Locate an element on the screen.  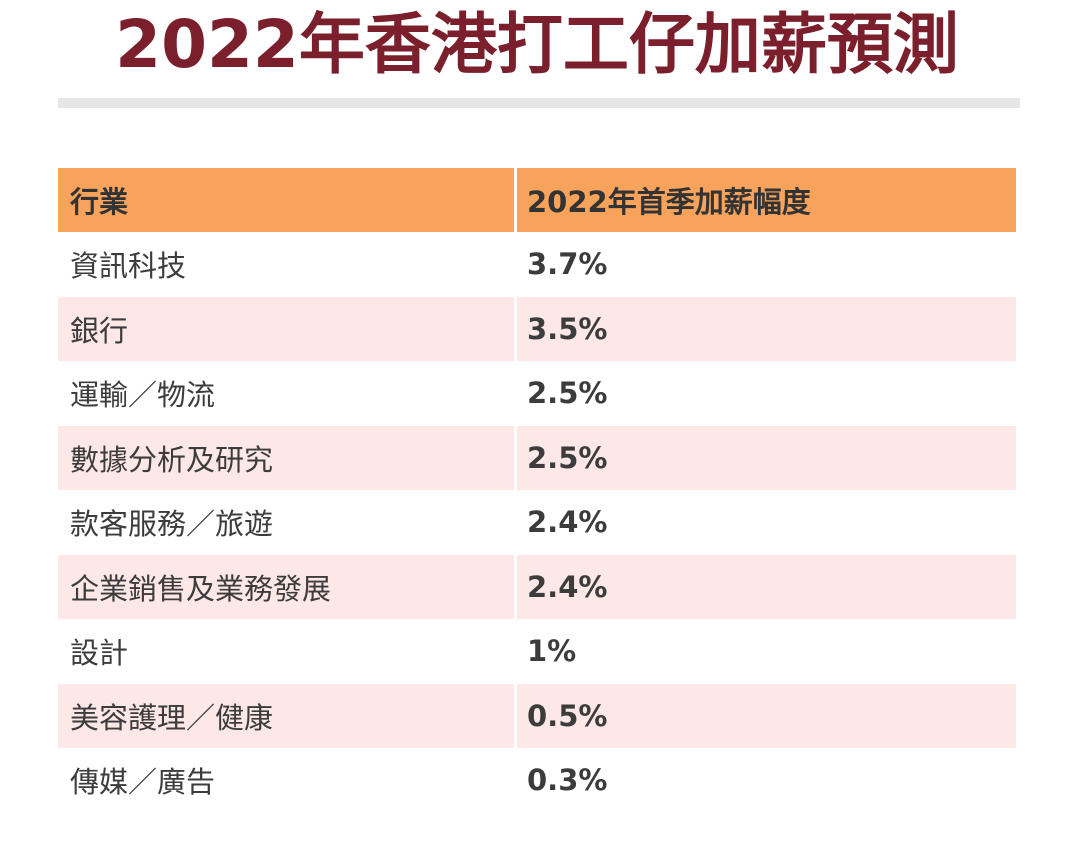
table-row: 傳媒／廣告 0.3% is located at coordinates (537, 780).